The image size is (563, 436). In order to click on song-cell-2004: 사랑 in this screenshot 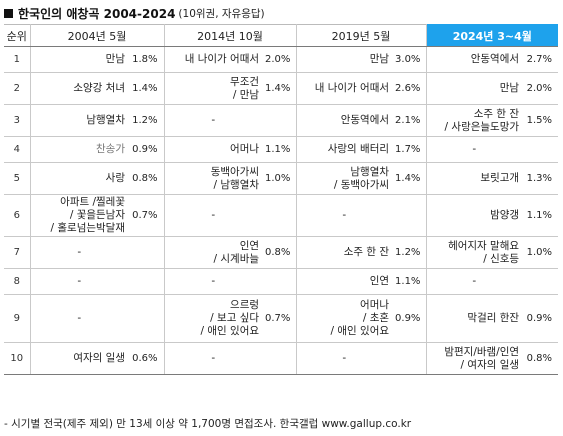, I will do `click(79, 178)`.